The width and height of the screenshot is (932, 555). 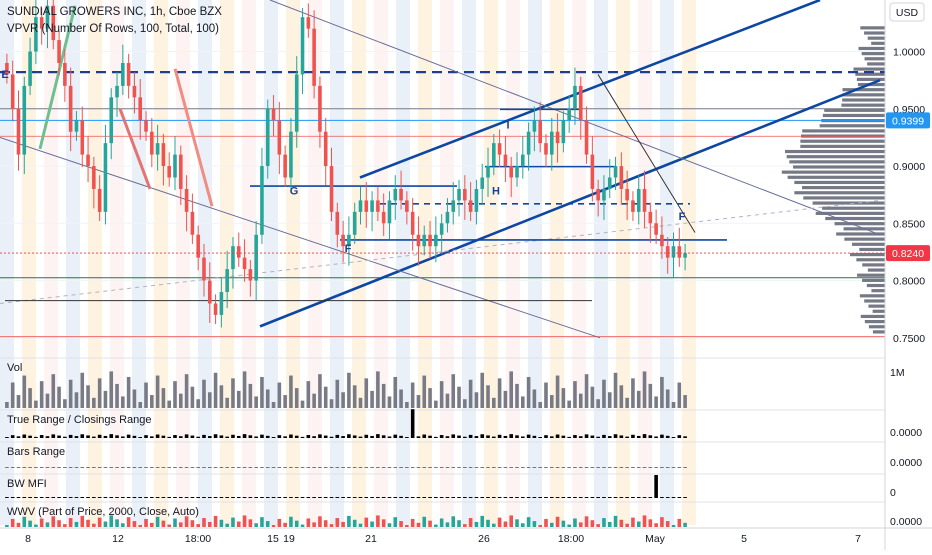 I want to click on trend-line, so click(x=193, y=137).